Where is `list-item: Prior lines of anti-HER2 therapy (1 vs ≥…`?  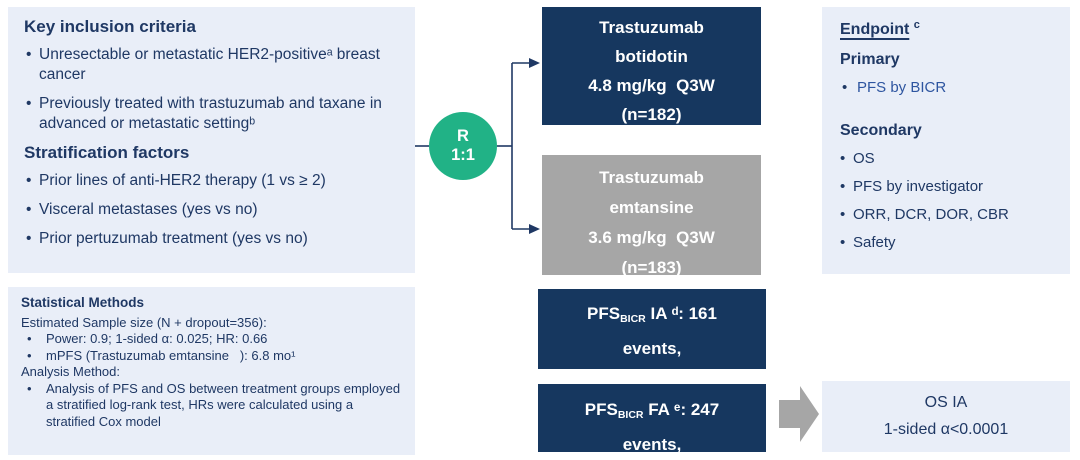
list-item: Prior lines of anti-HER2 therapy (1 vs ≥… is located at coordinates (212, 181).